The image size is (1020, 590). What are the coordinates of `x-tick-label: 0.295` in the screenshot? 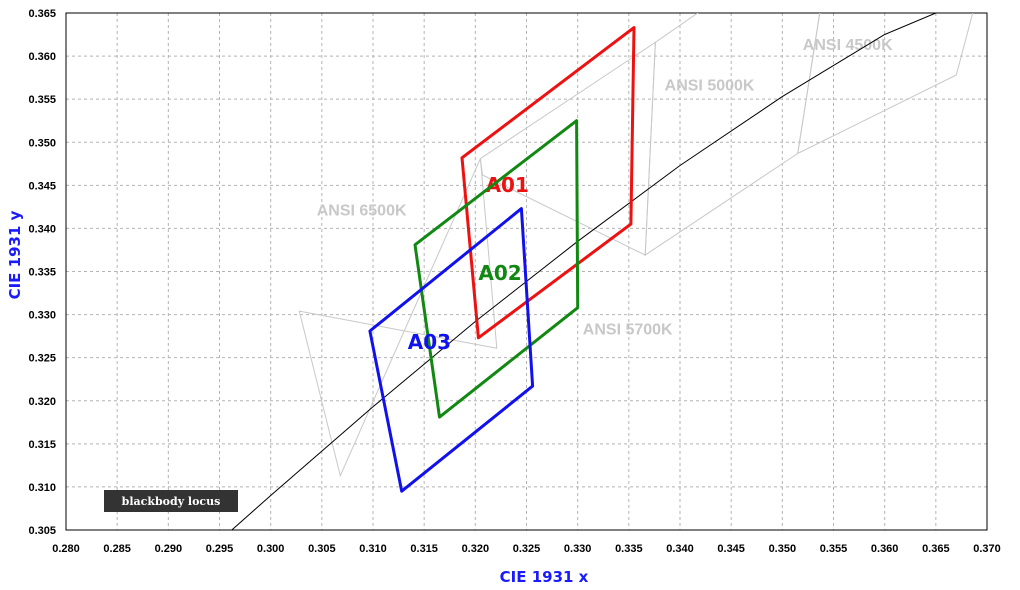 It's located at (220, 549).